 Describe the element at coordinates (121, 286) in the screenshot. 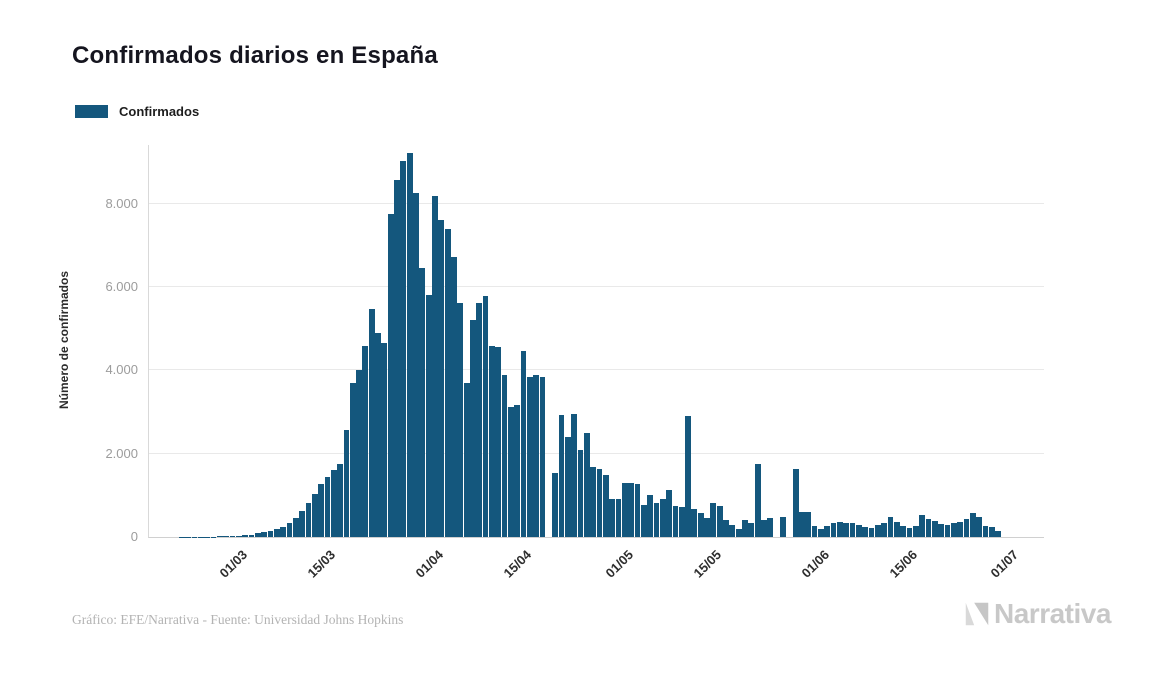

I see `y-tick-label: 6.000` at that location.